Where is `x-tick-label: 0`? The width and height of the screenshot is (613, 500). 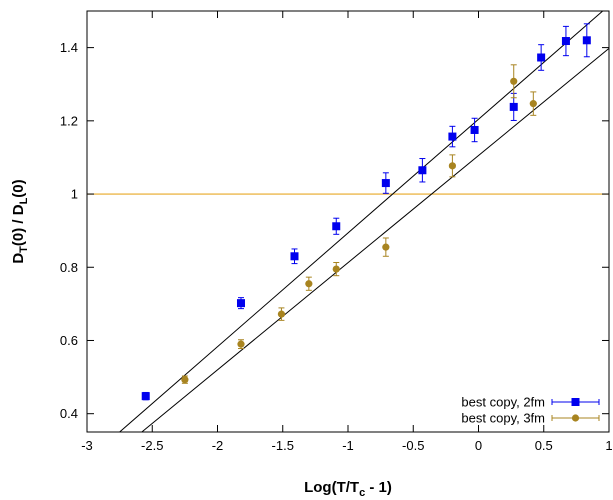 x-tick-label: 0 is located at coordinates (478, 445).